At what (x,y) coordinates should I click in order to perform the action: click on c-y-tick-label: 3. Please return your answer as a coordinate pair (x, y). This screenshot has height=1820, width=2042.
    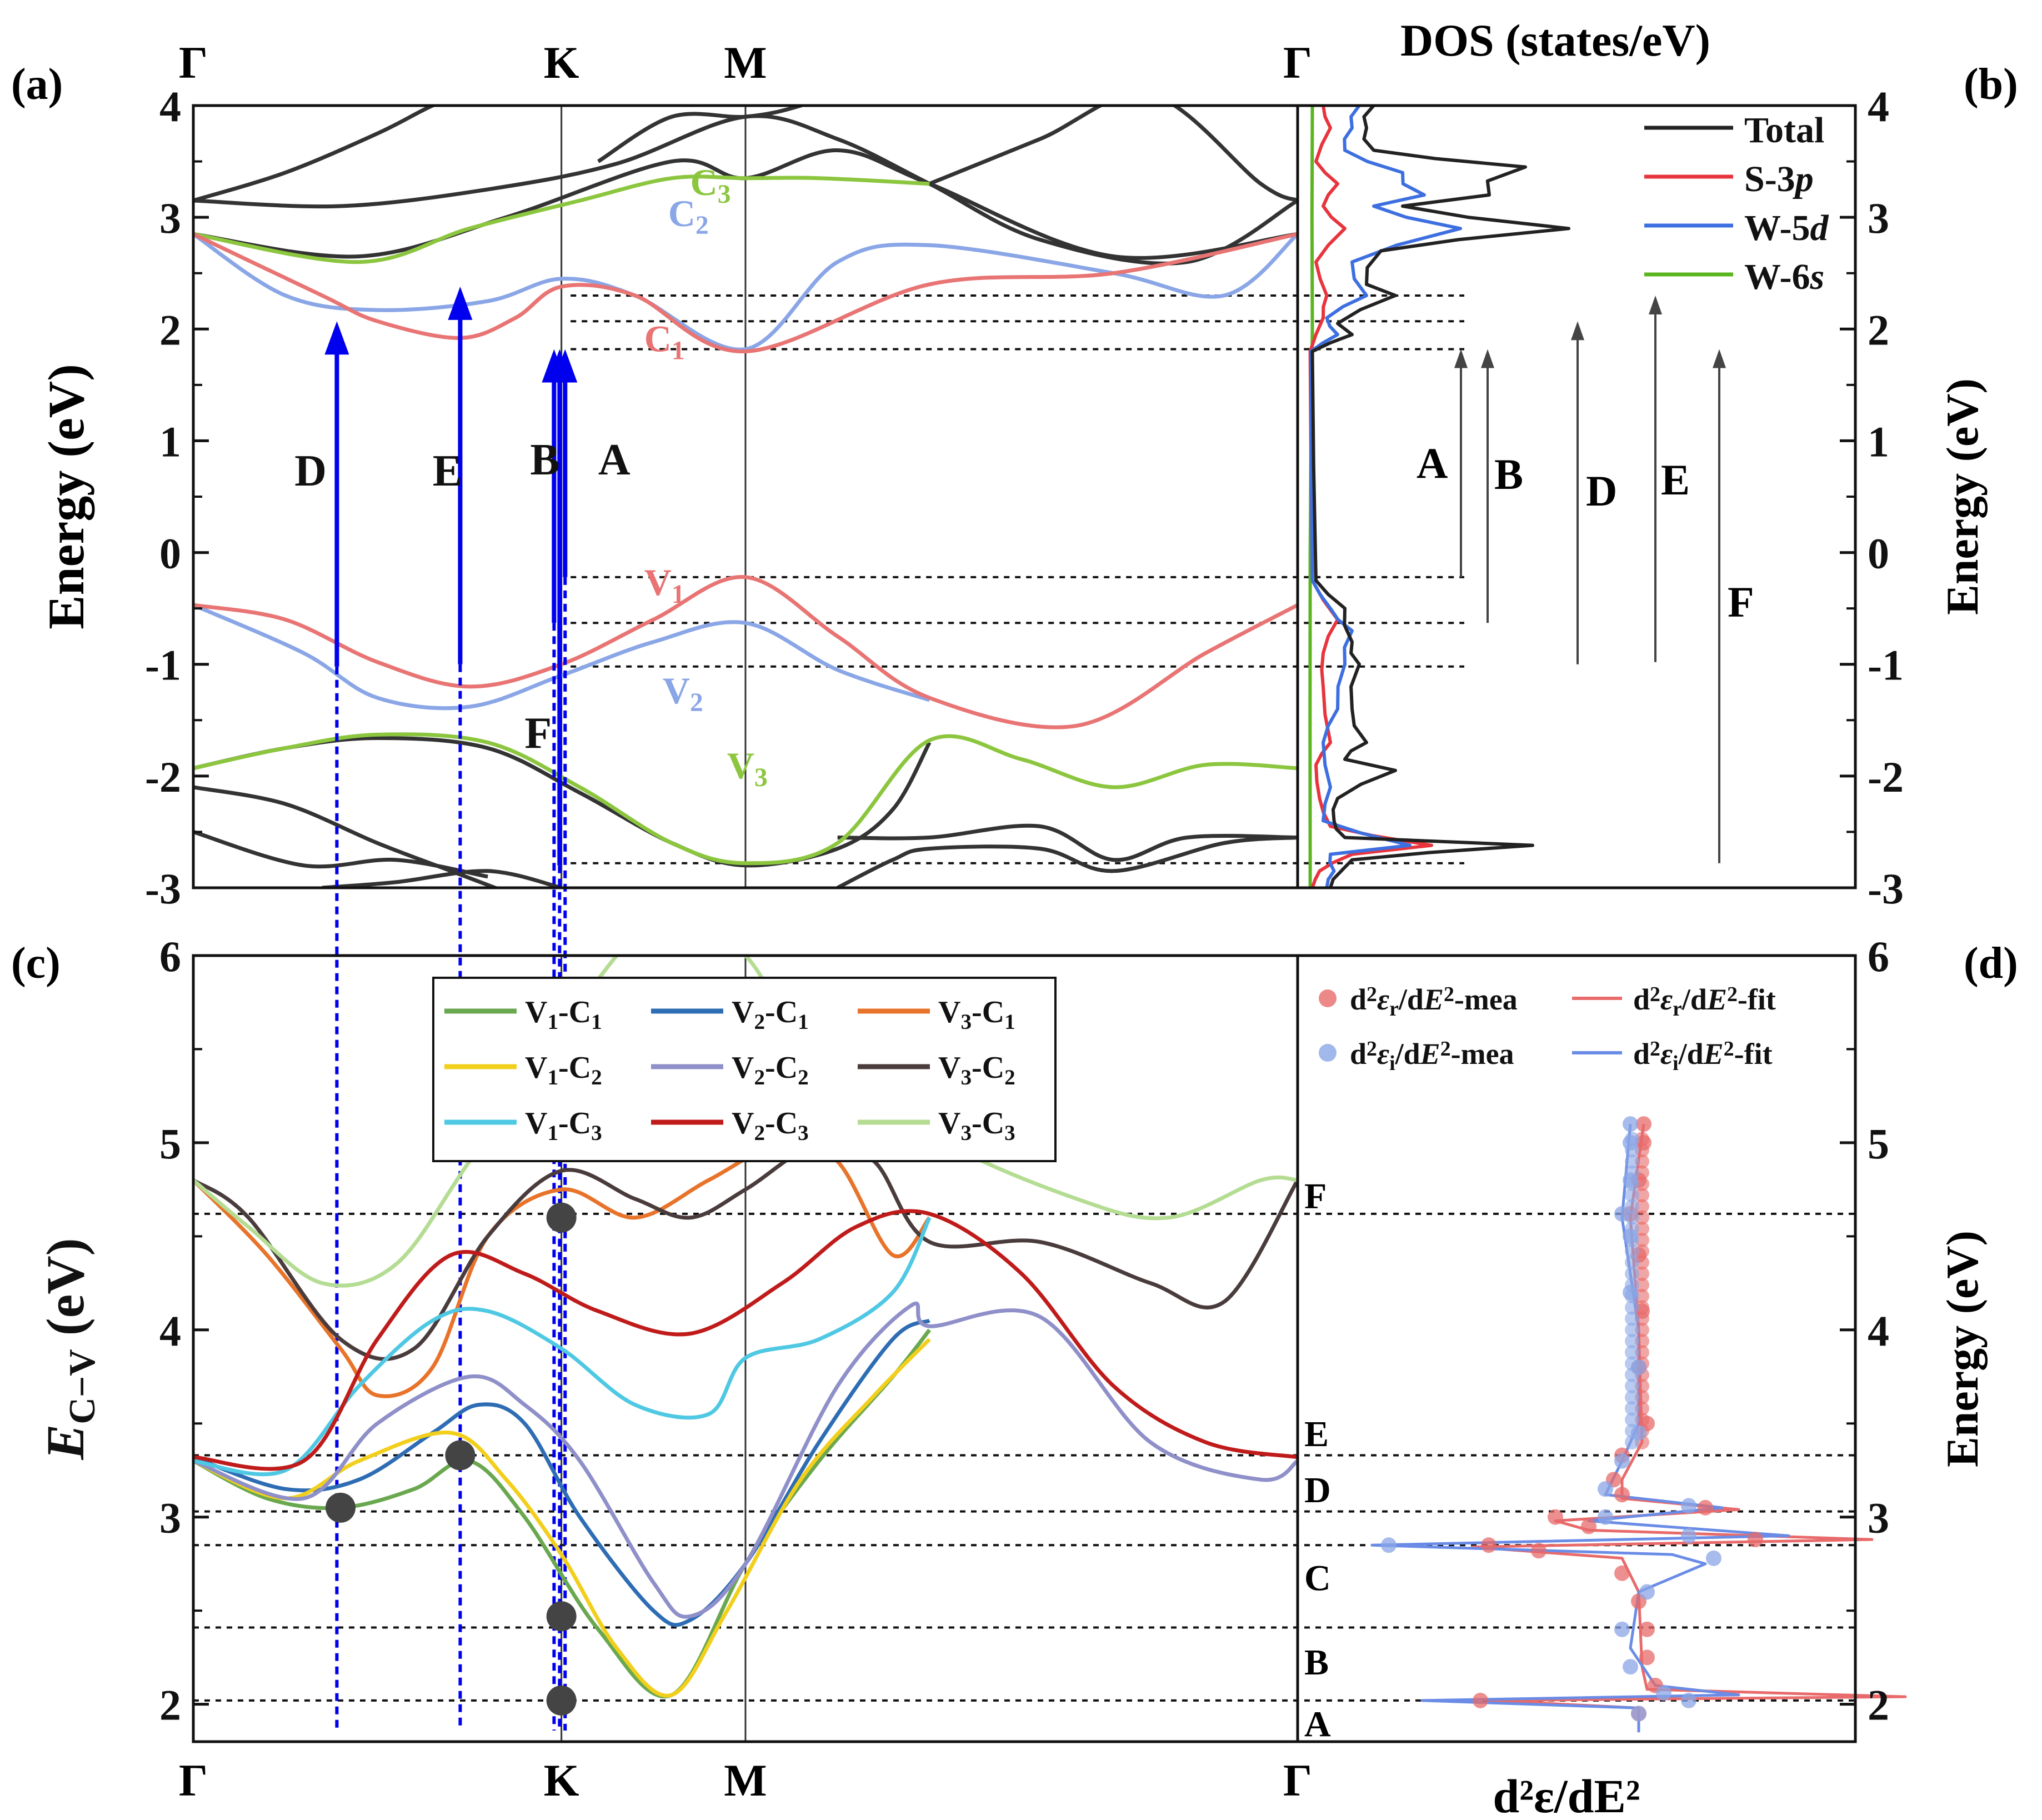
    Looking at the image, I should click on (170, 1518).